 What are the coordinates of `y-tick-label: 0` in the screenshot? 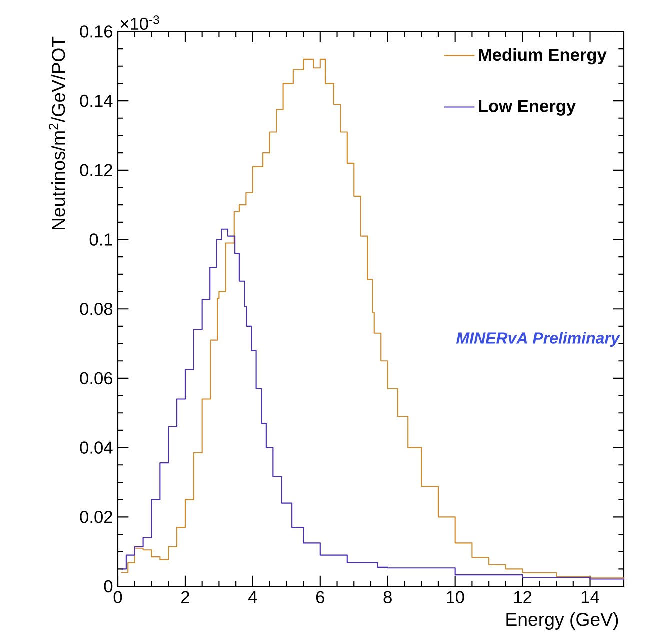 It's located at (108, 586).